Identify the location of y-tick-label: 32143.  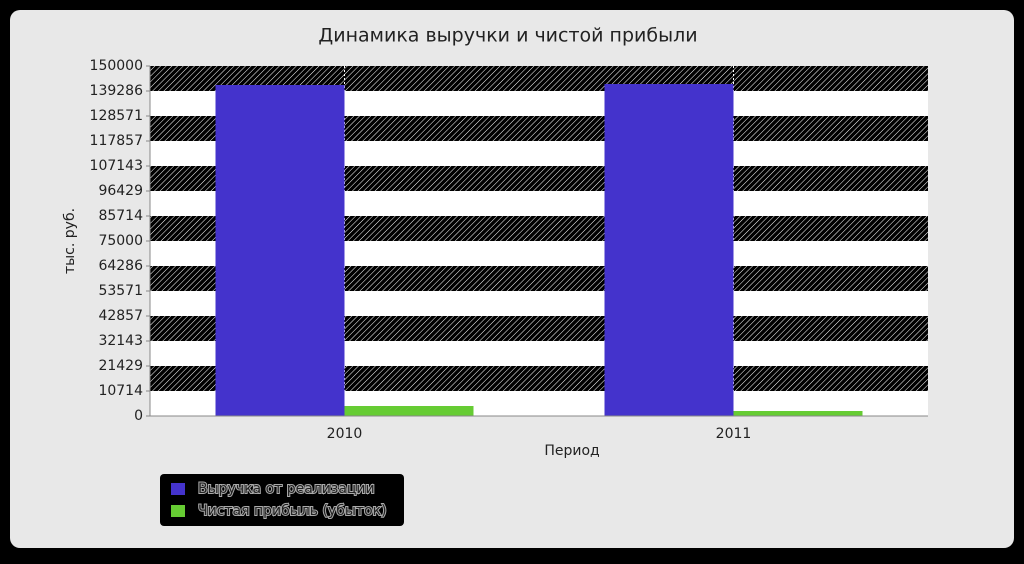
(120, 341).